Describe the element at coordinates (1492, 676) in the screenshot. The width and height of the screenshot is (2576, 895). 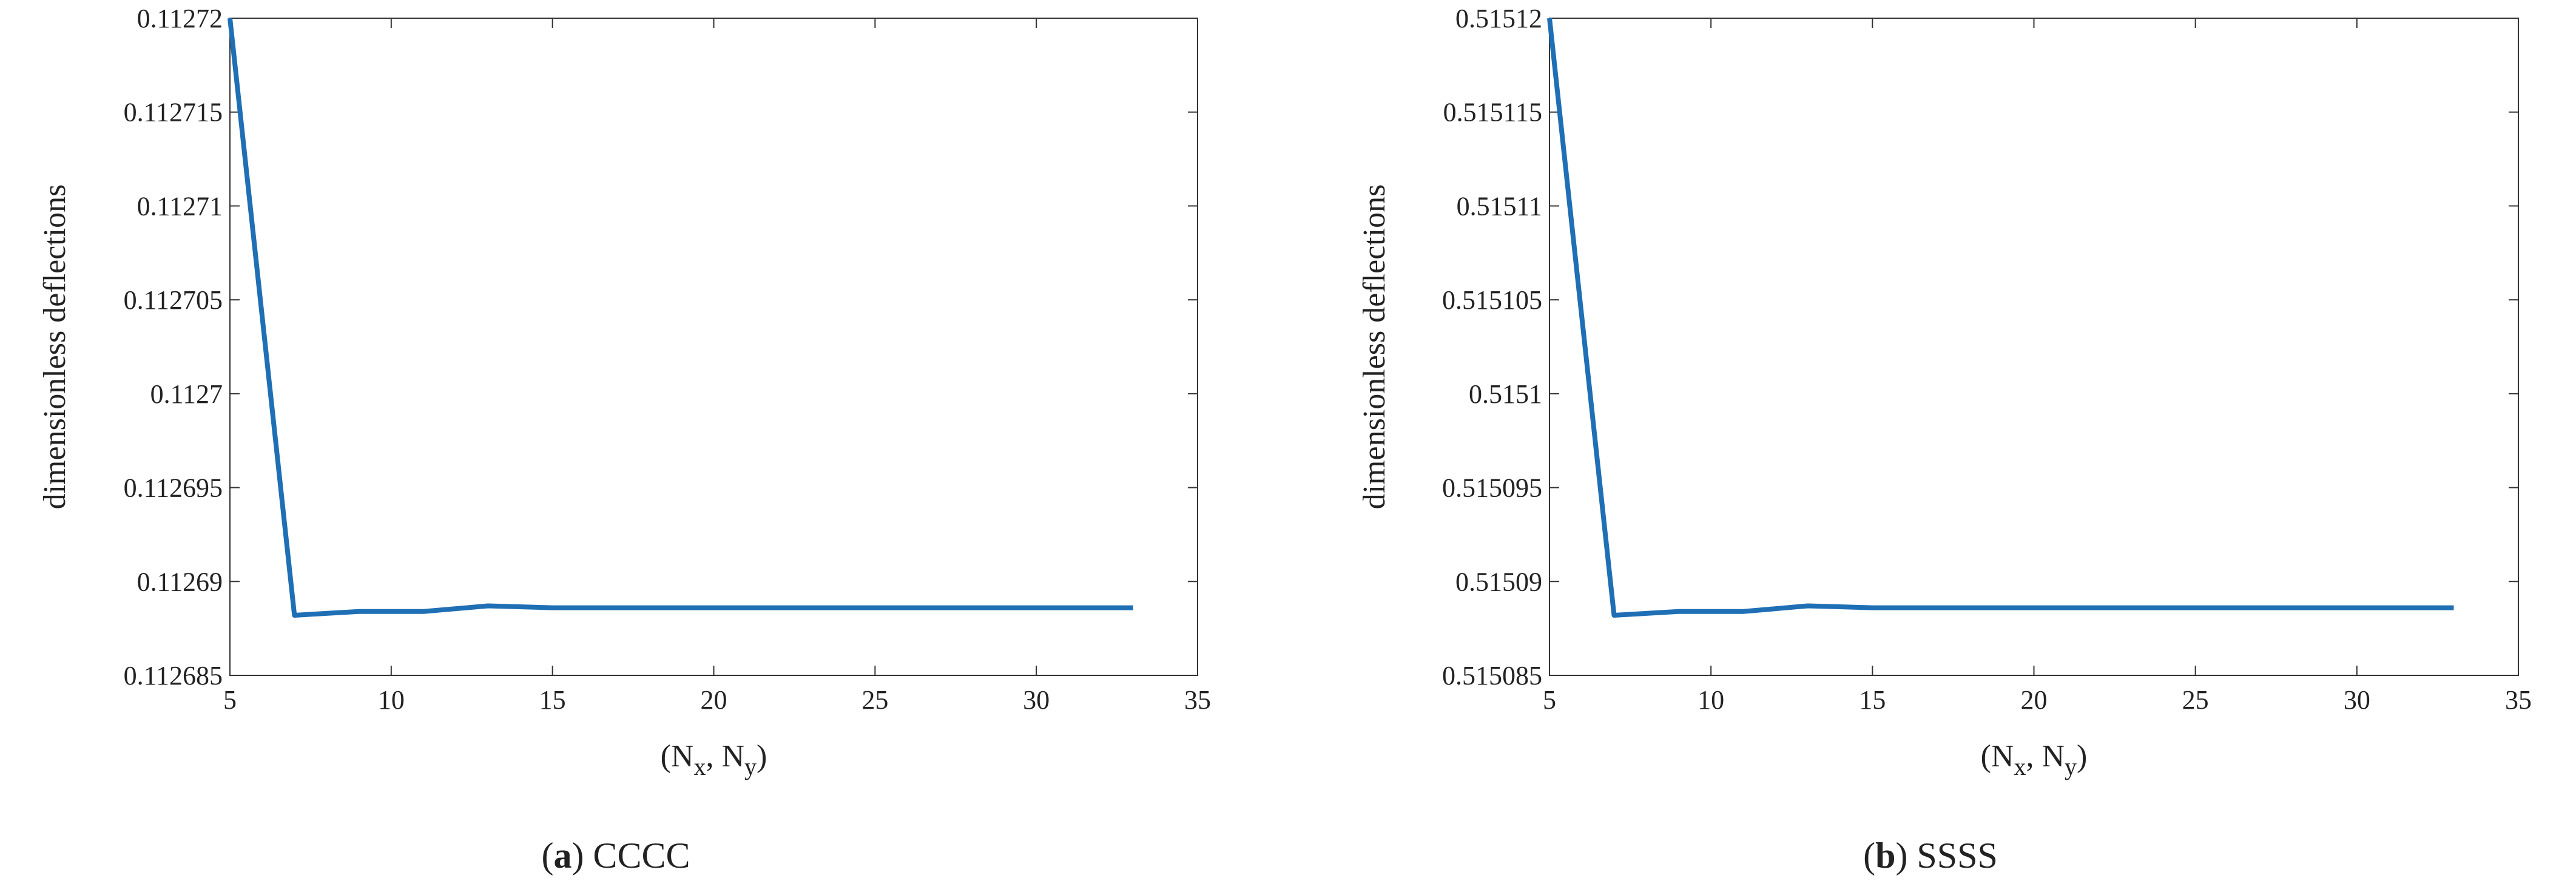
I see `y-tick-label: 0.515085` at that location.